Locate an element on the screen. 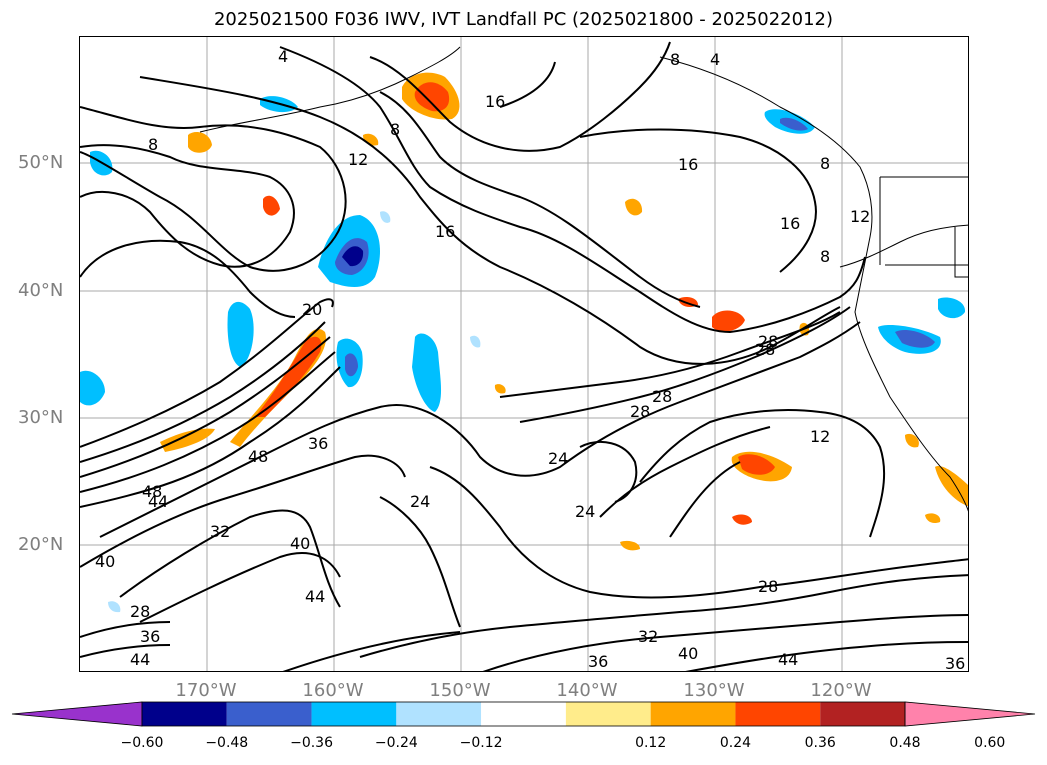  latitude-label: 40°N is located at coordinates (41, 290).